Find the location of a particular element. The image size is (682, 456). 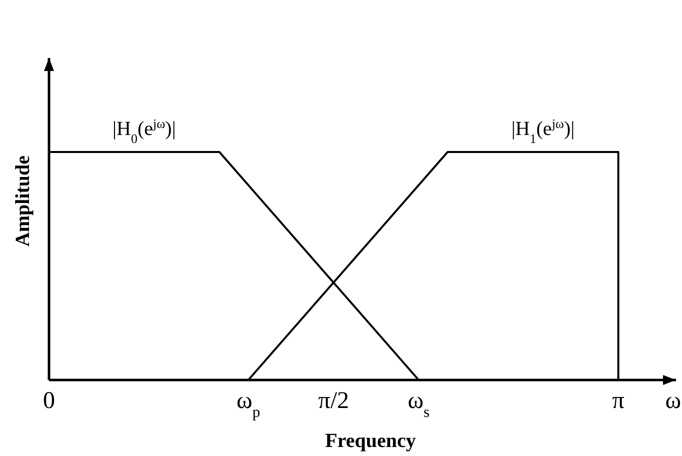

x-tick-label: π is located at coordinates (618, 401).